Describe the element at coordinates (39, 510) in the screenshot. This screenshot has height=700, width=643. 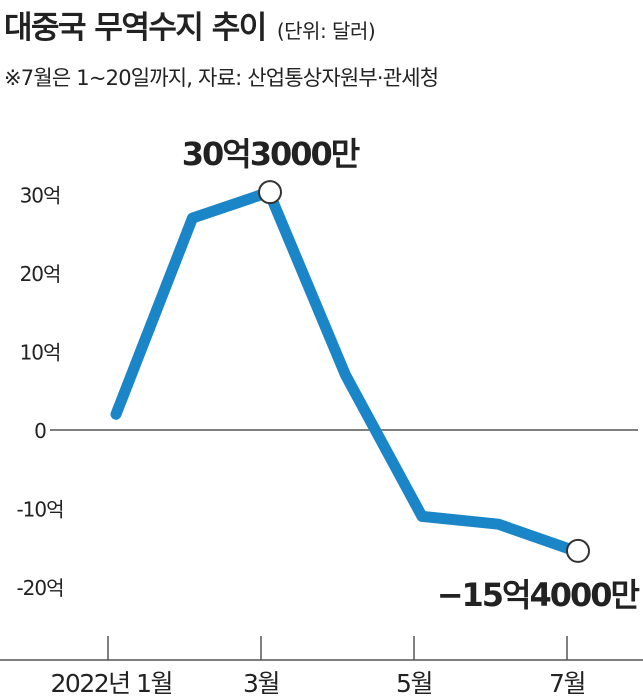
I see `y-tick-label: -10억` at that location.